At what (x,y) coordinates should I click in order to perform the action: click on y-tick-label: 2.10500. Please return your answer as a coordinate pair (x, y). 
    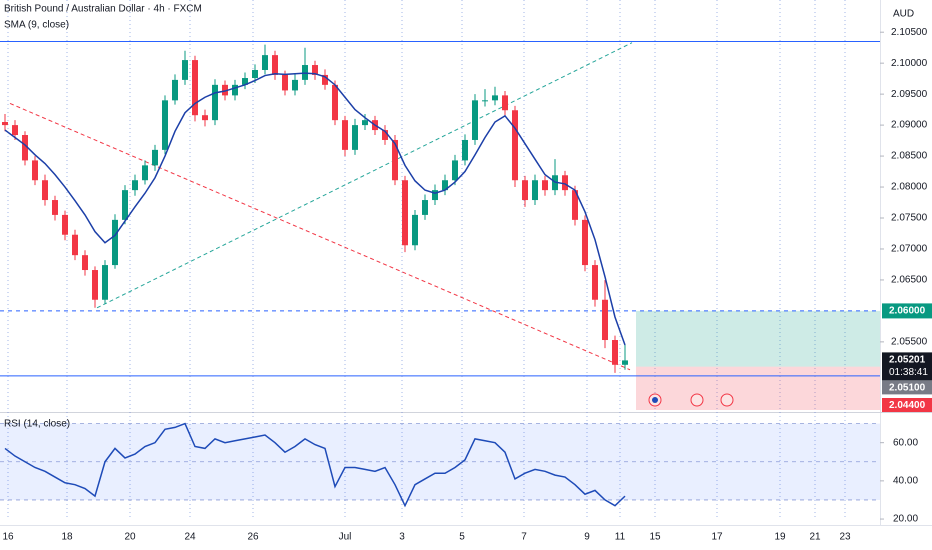
    Looking at the image, I should click on (909, 32).